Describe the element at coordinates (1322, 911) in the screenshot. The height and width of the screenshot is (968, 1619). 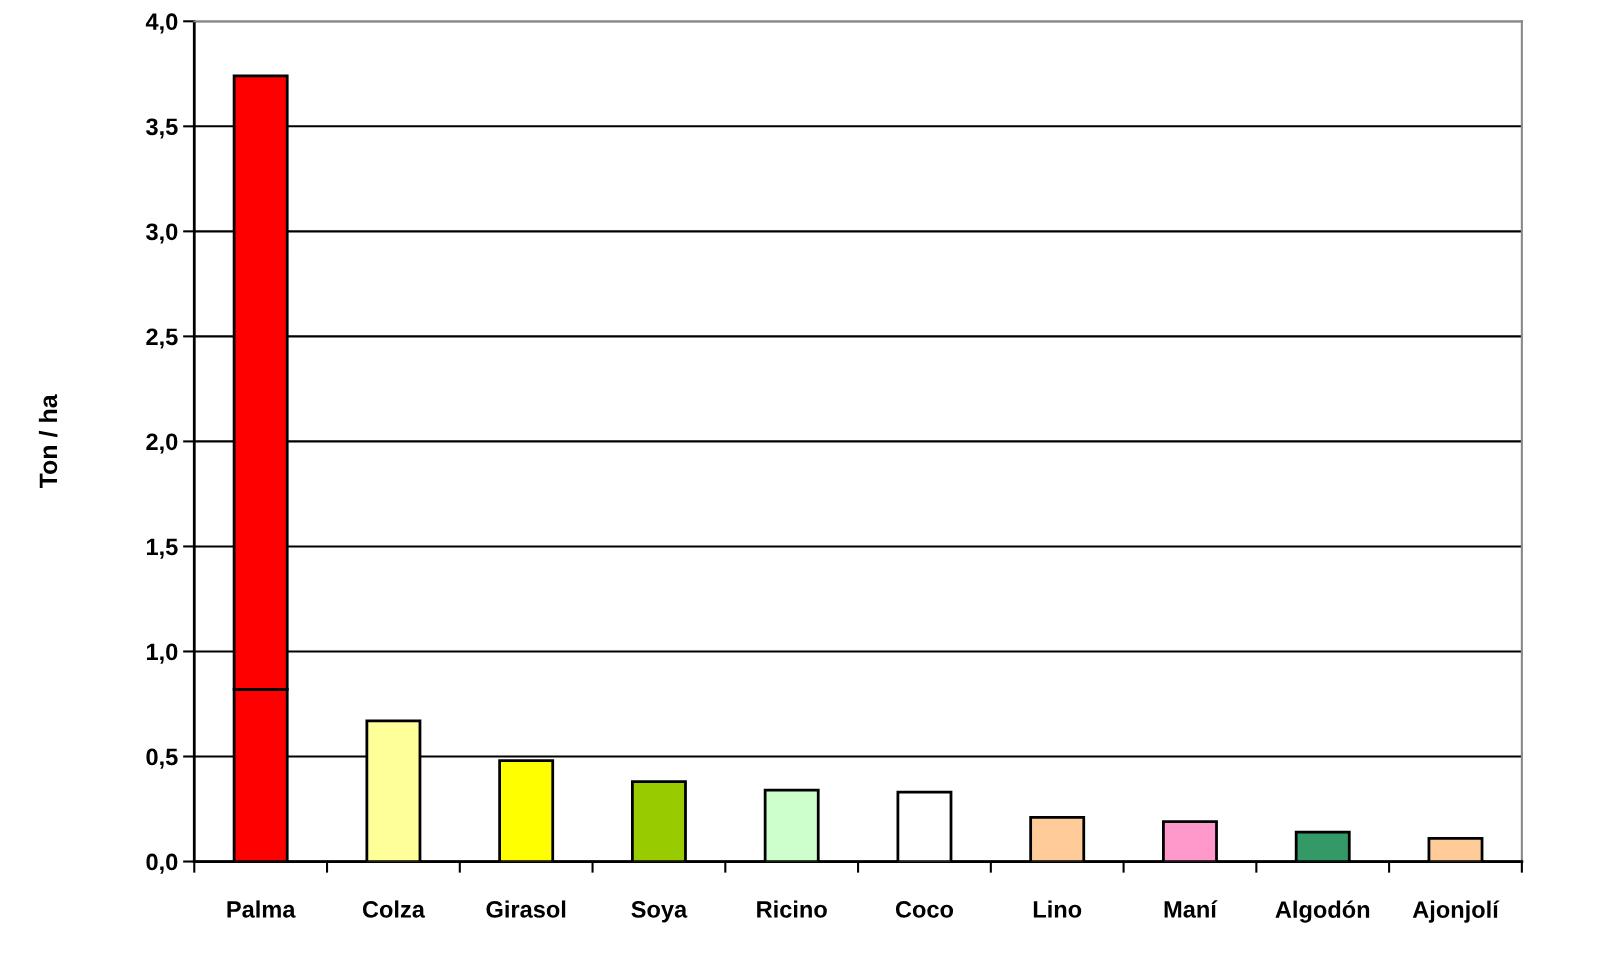
I see `x-tick-label: Algodón` at that location.